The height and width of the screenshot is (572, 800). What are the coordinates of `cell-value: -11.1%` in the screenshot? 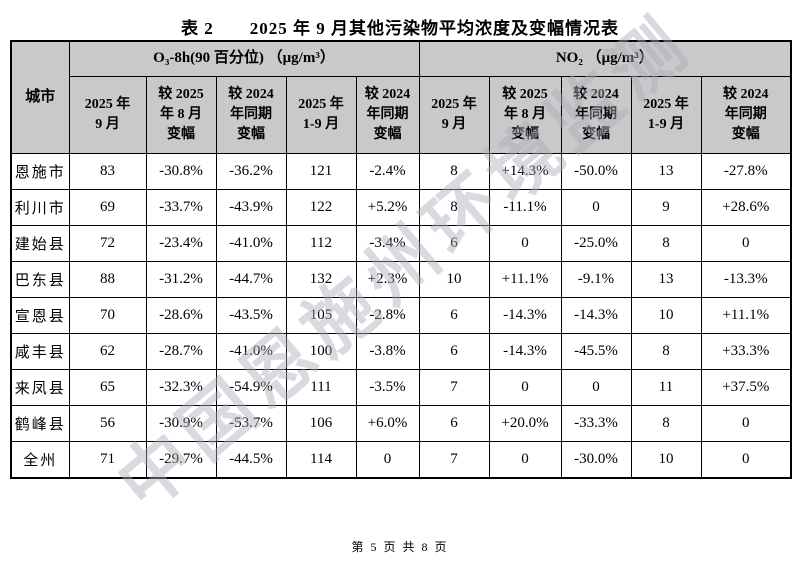 It's located at (525, 207).